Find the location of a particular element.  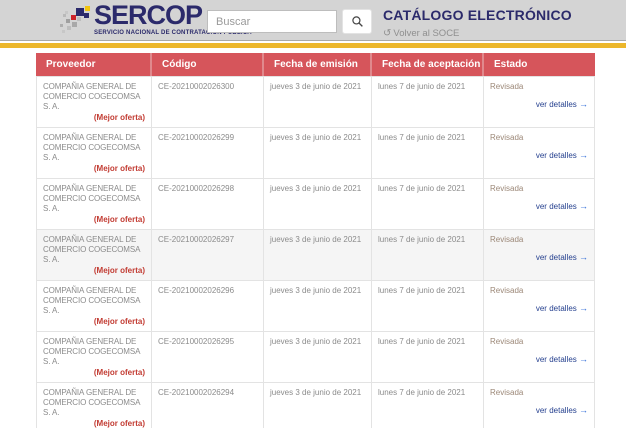

page-title: CATÁLOGO ELECTRÓNICO is located at coordinates (477, 15).